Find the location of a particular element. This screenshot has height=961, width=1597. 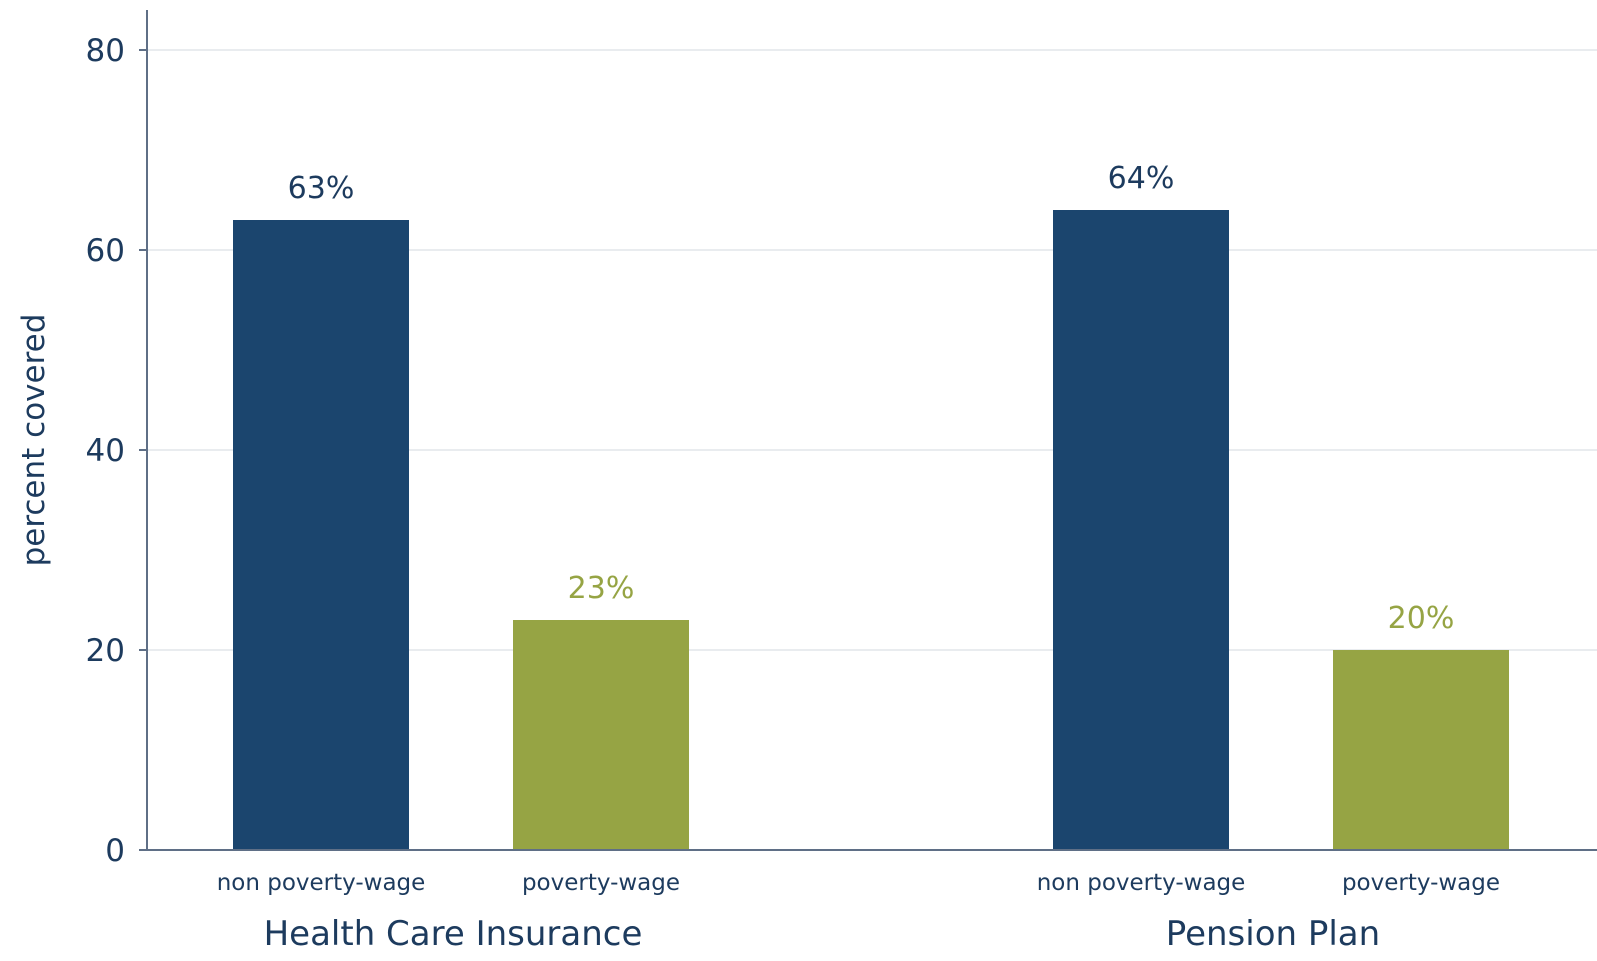

data-label: 63% is located at coordinates (321, 188).